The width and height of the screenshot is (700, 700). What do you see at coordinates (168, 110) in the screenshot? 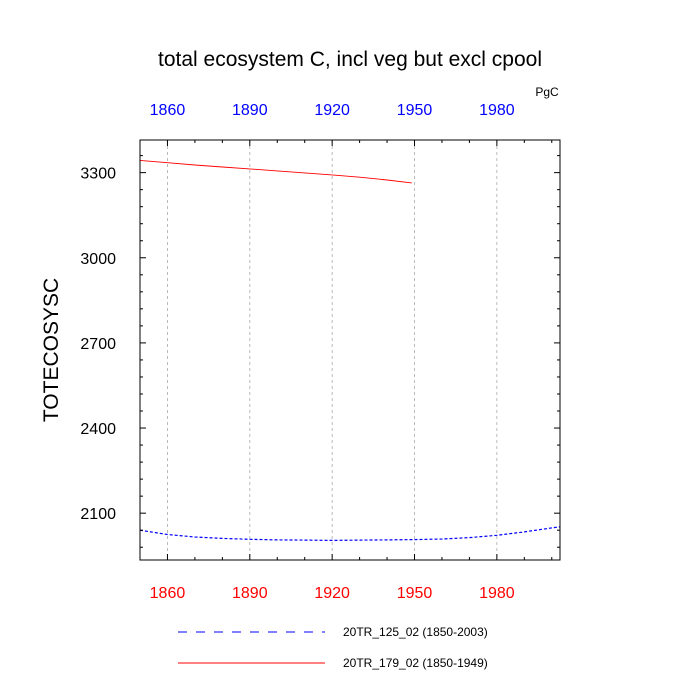
I see `x-tick-label-top: 1860` at bounding box center [168, 110].